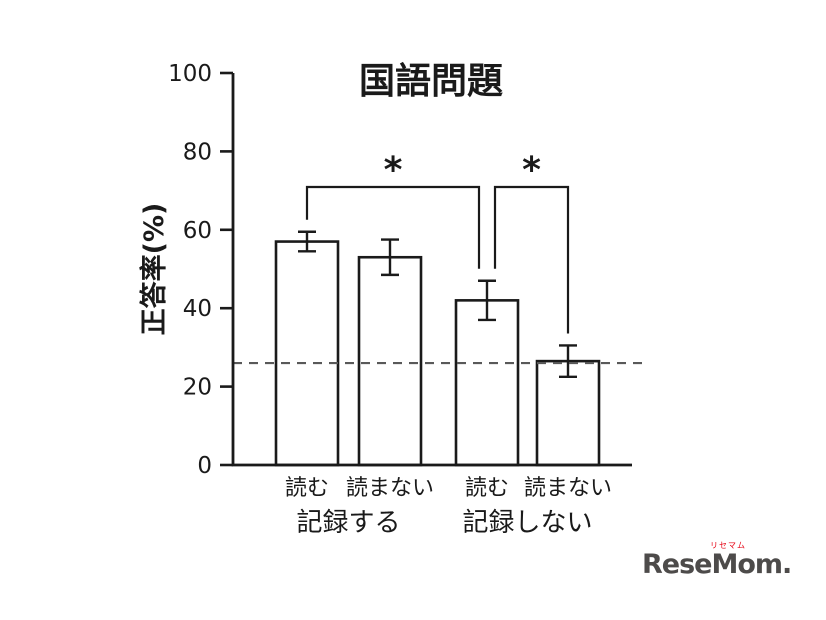 Image resolution: width=826 pixels, height=620 pixels. I want to click on y-tick-label: 80, so click(197, 152).